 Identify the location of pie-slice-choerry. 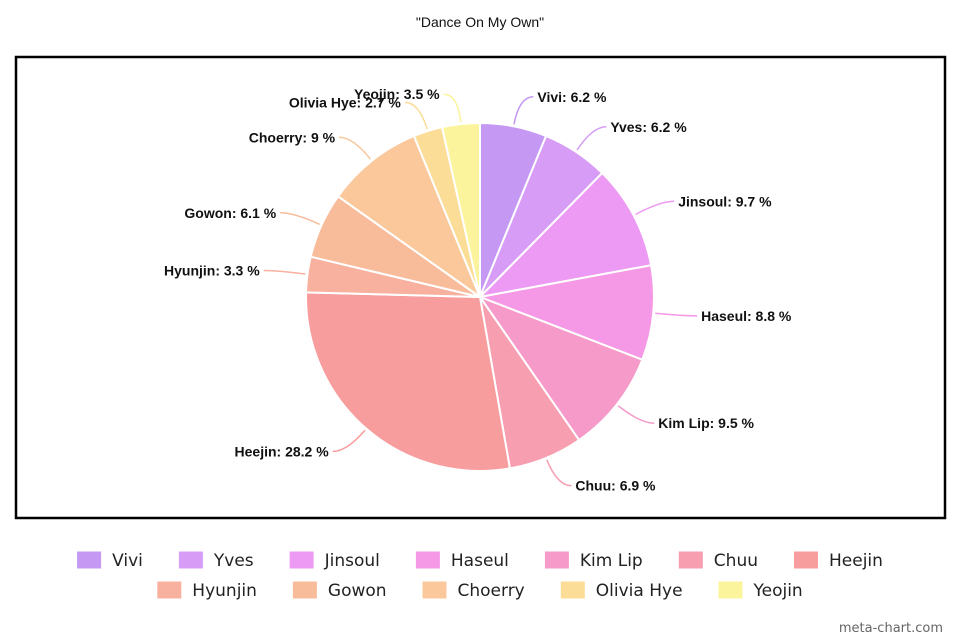
(409, 217).